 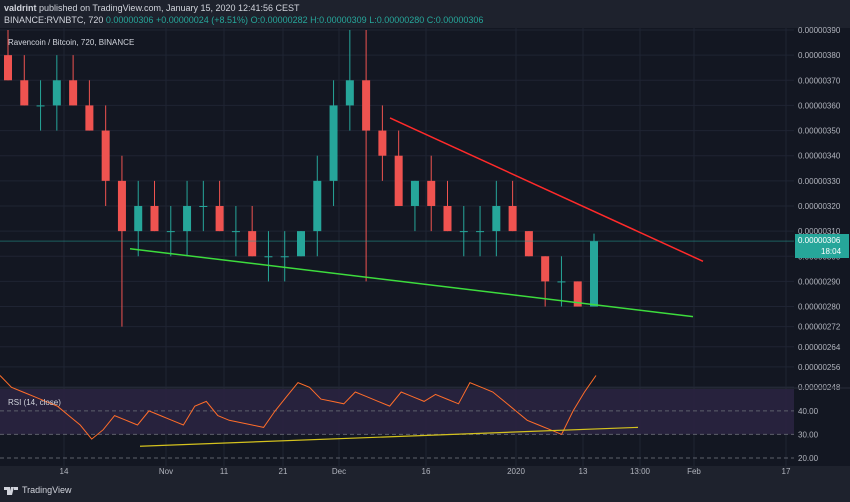 I want to click on main-legend: Ravencoin / Bitcoin, 720, BINANCE, so click(x=71, y=42).